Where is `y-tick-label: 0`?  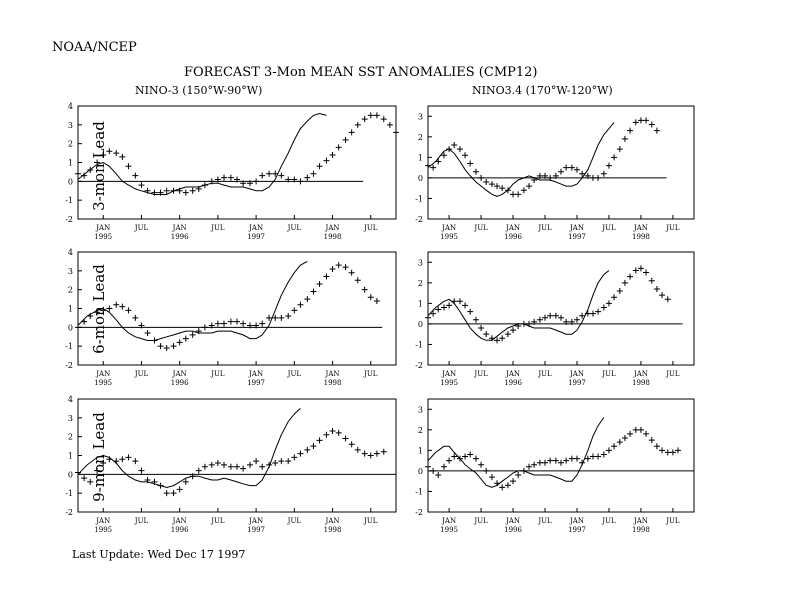 y-tick-label: 0 is located at coordinates (70, 181).